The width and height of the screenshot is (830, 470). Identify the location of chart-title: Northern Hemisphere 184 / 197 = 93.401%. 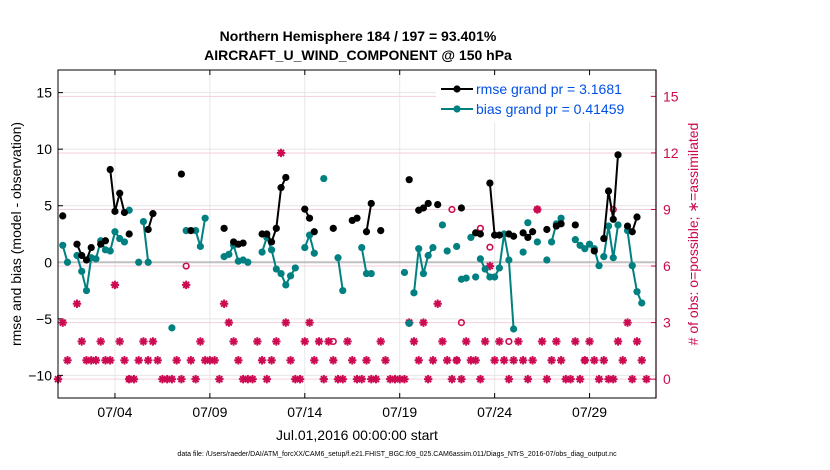
(358, 36).